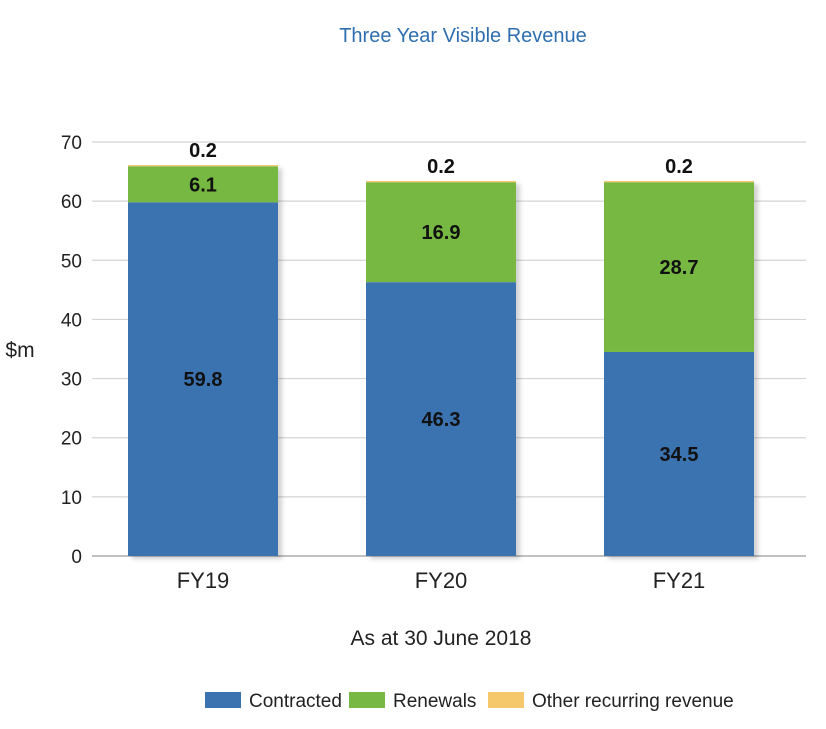 This screenshot has width=826, height=729. I want to click on x-tick-label: FY21, so click(679, 580).